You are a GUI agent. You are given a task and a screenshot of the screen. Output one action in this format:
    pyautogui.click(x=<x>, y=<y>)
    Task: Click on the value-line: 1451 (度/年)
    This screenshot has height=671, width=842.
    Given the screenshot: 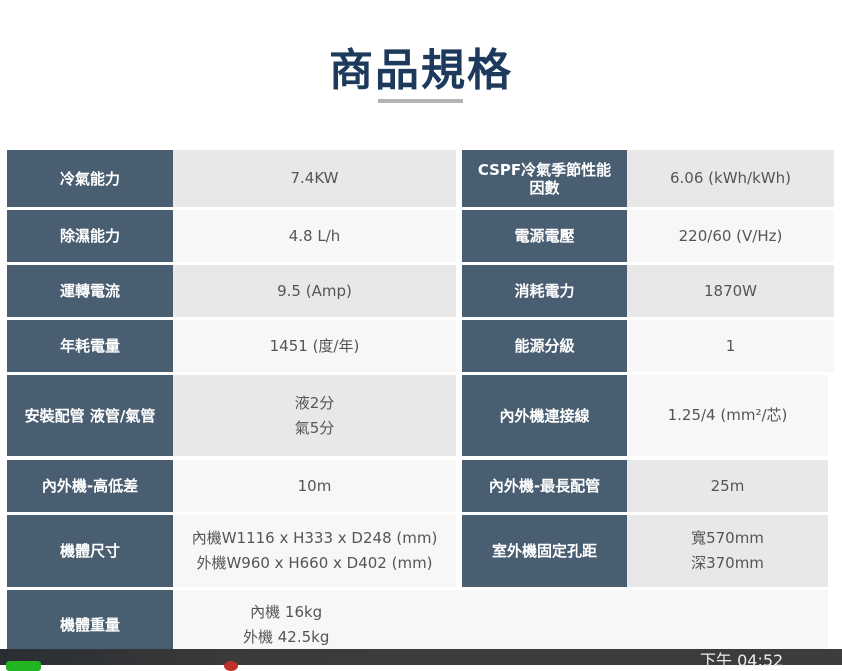 What is the action you would take?
    pyautogui.click(x=314, y=345)
    